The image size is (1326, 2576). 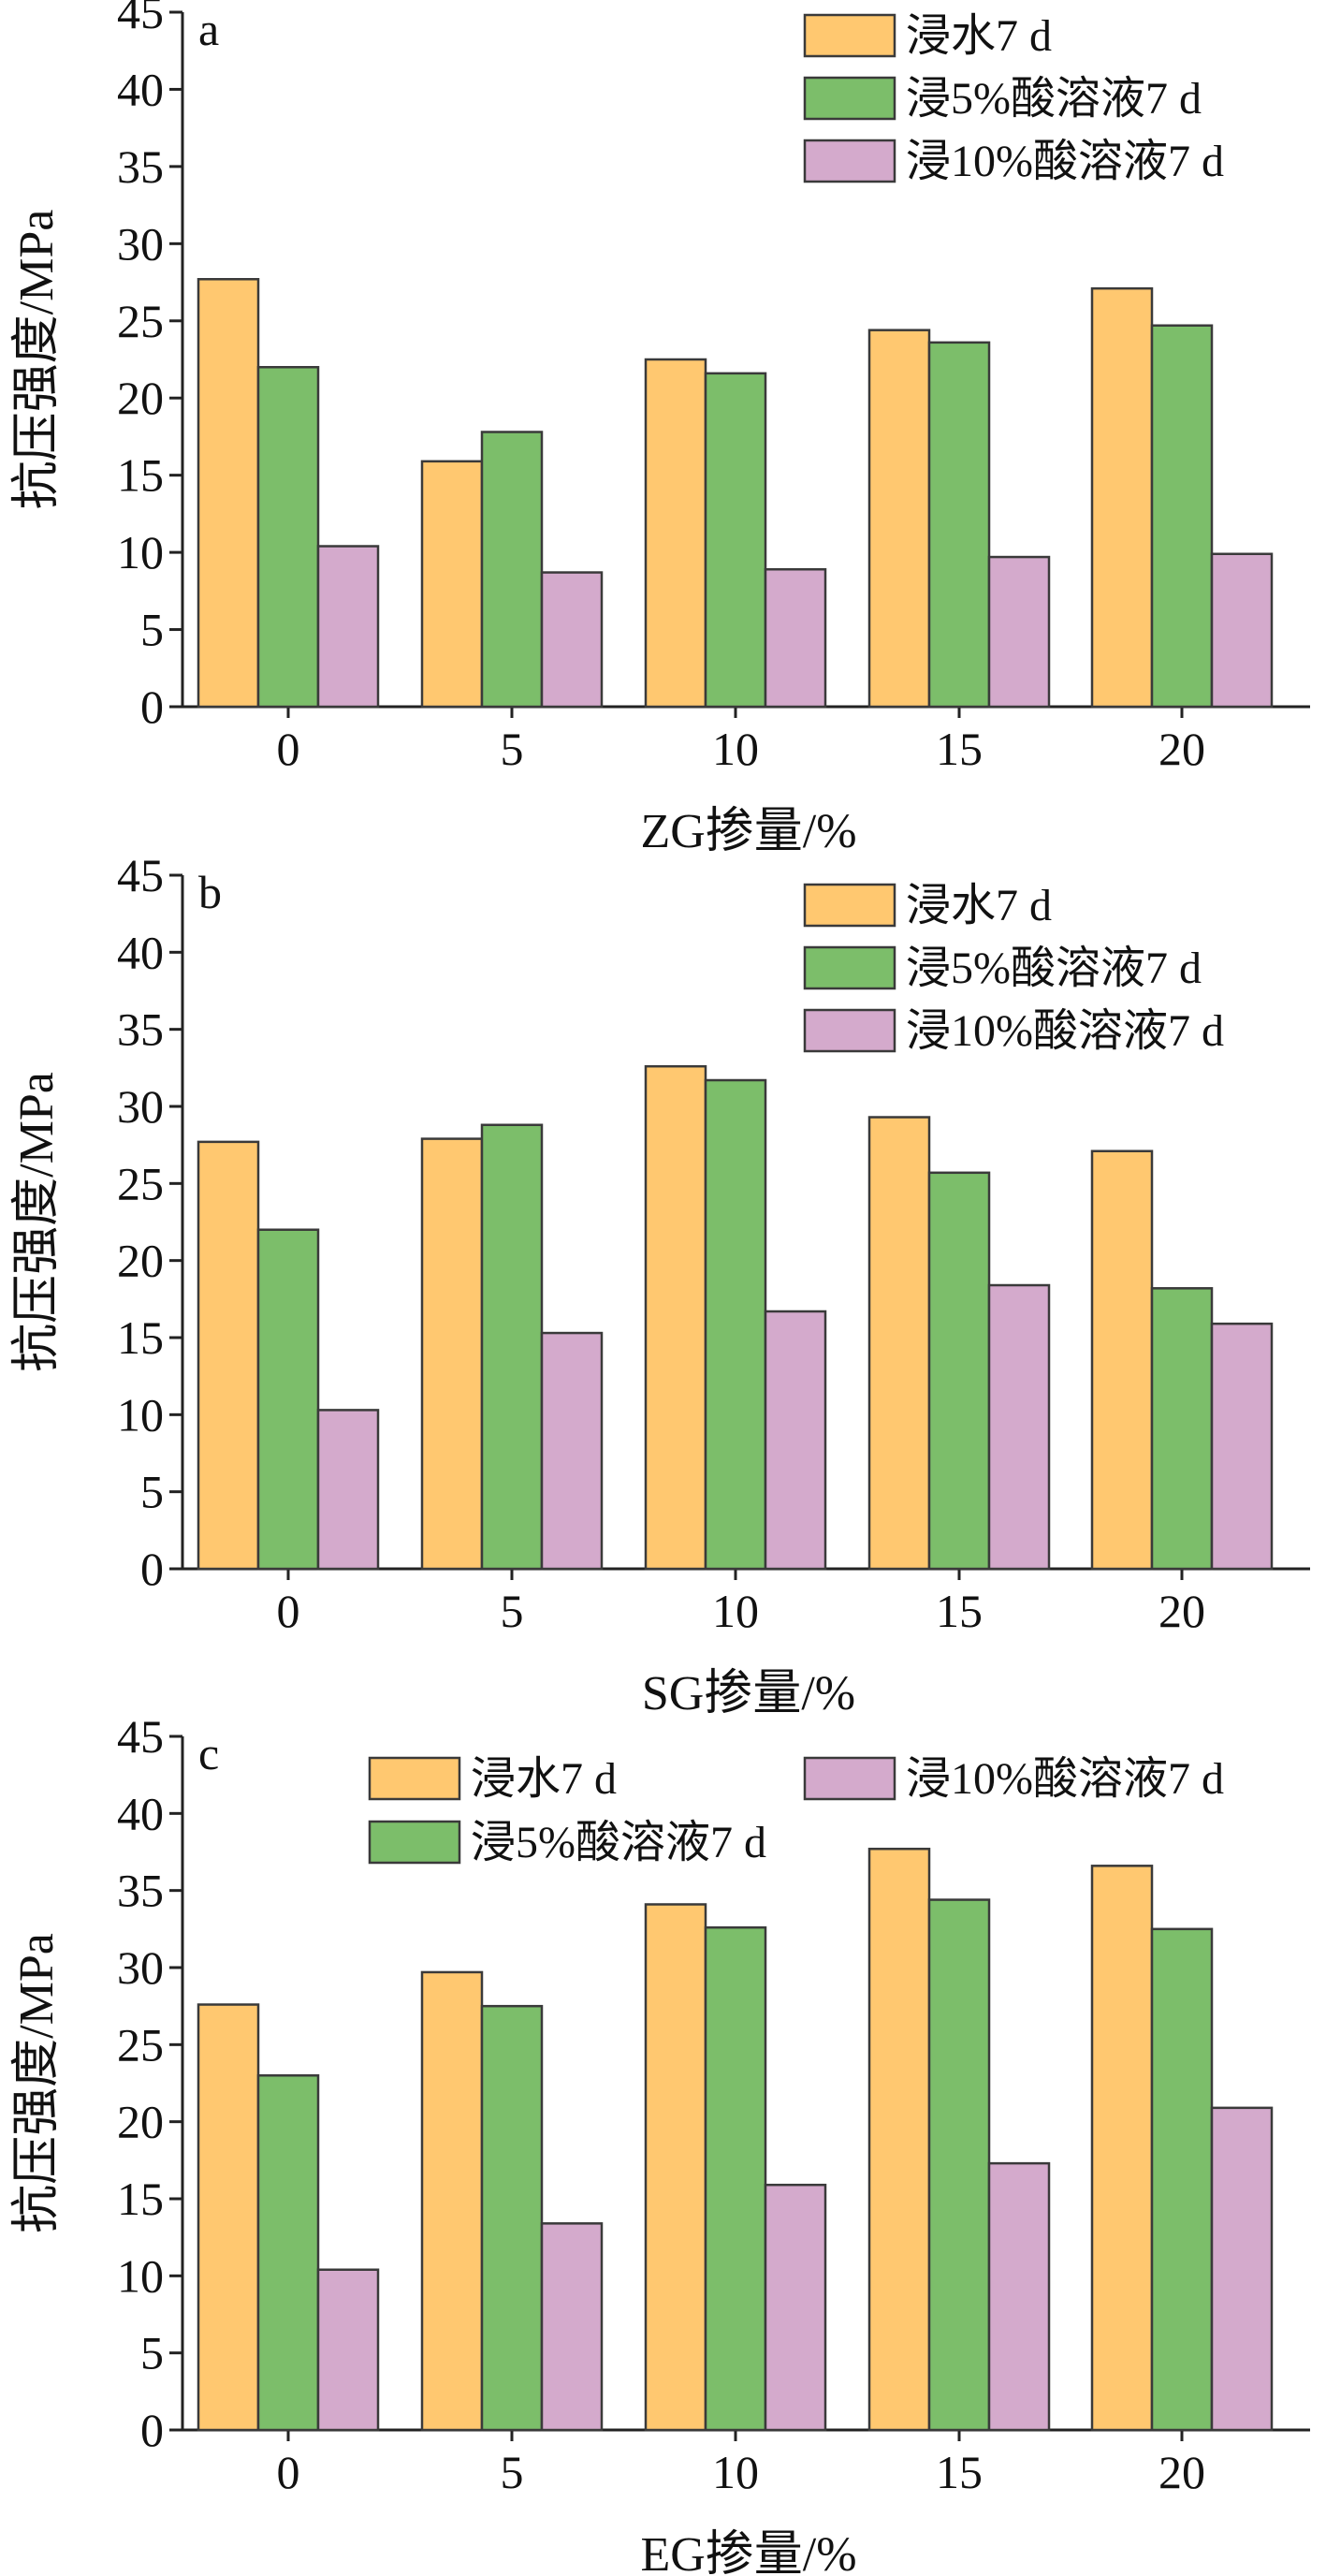 What do you see at coordinates (748, 2552) in the screenshot?
I see `x-axis-label: EG掺量/%` at bounding box center [748, 2552].